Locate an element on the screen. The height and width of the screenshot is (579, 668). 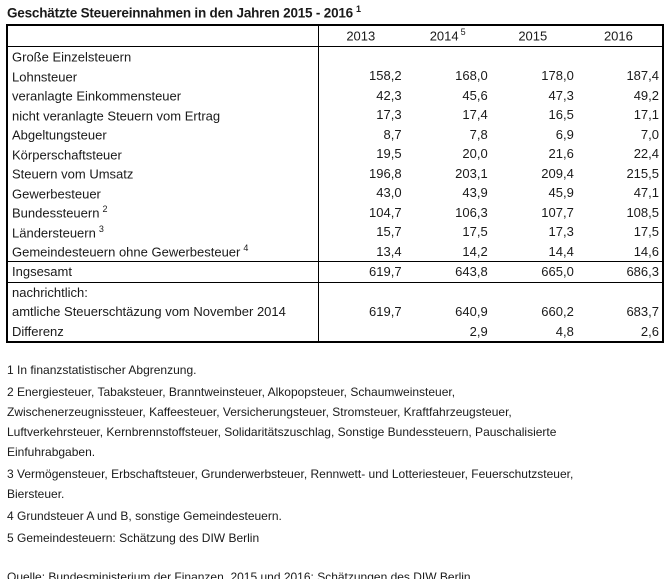
cell-value: 47,3 is located at coordinates (561, 95).